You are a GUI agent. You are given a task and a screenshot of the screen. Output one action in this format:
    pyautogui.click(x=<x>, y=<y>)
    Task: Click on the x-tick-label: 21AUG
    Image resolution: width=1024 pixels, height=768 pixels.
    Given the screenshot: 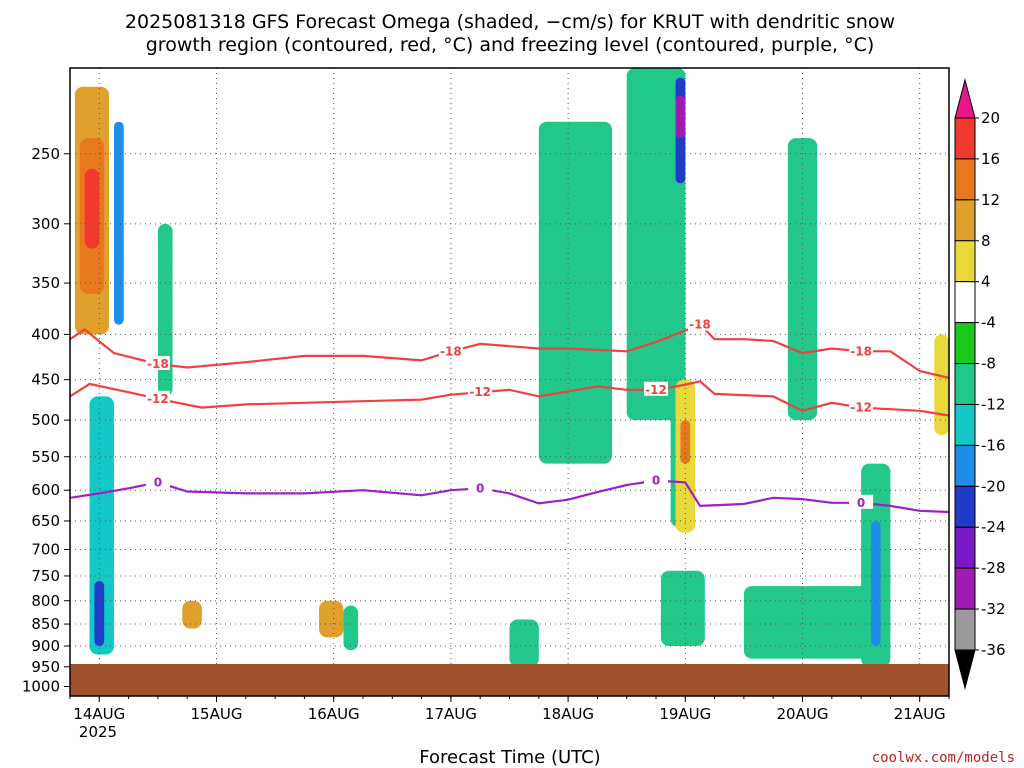 What is the action you would take?
    pyautogui.click(x=920, y=714)
    